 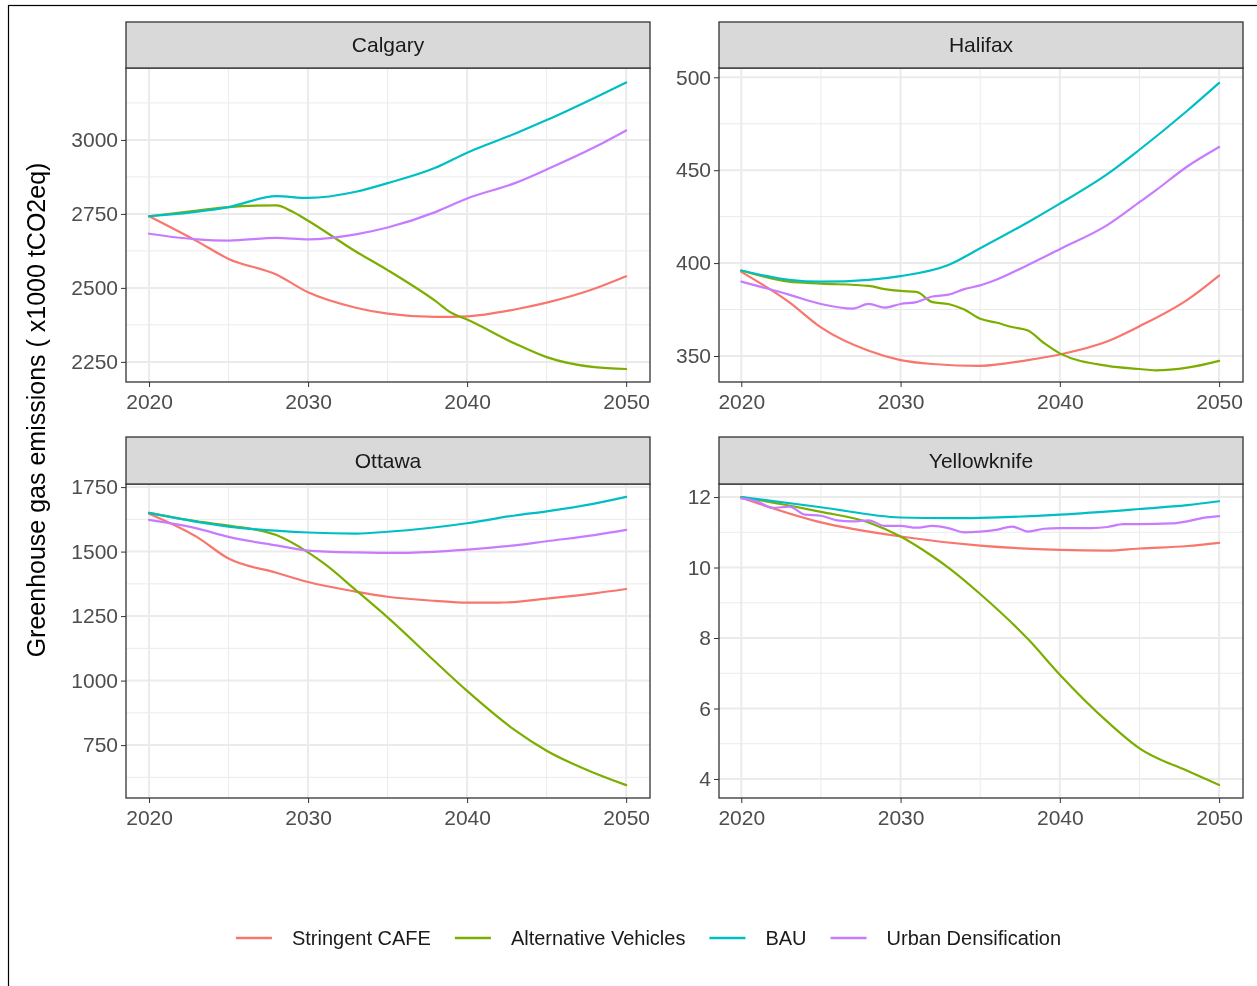 I want to click on legend-label: Urban Densification, so click(x=974, y=938).